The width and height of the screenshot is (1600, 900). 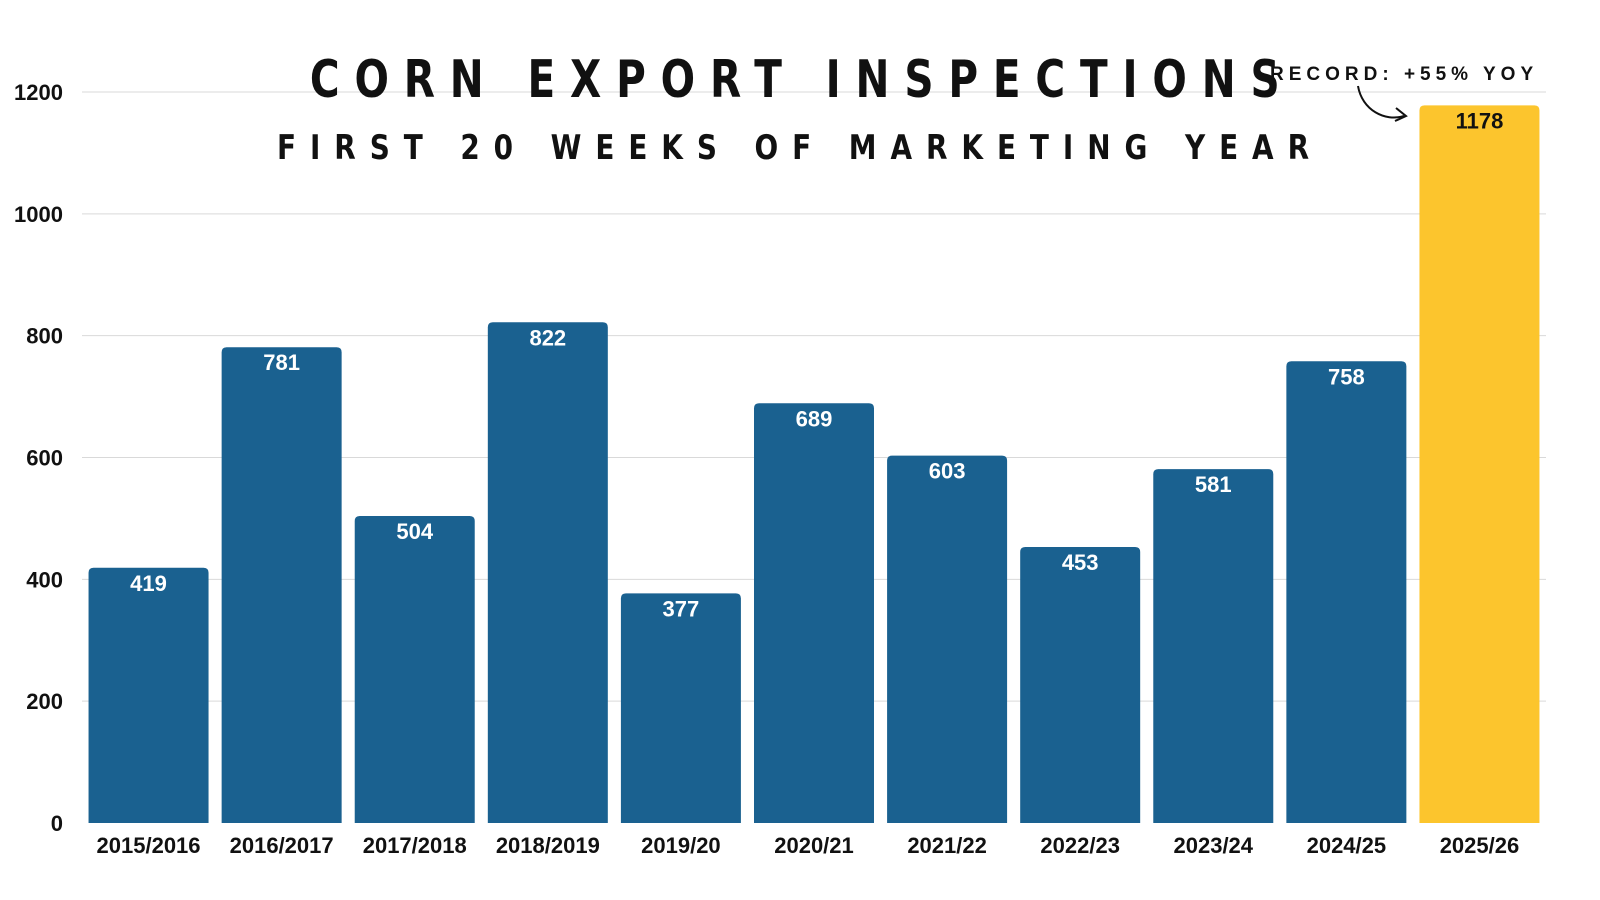 What do you see at coordinates (1214, 845) in the screenshot?
I see `x-tick-label: 2023/24` at bounding box center [1214, 845].